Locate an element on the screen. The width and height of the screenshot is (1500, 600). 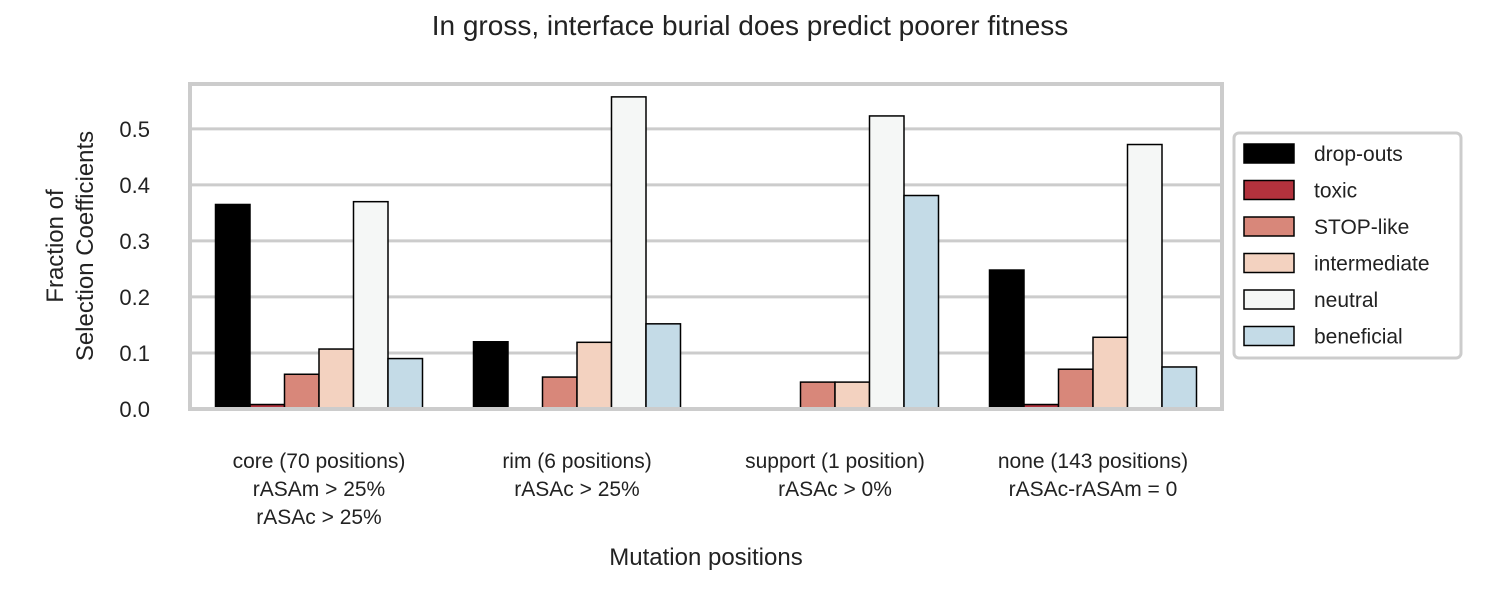
x-category-label: none (143 positions) rASAc-rASAm = 0 is located at coordinates (1093, 475).